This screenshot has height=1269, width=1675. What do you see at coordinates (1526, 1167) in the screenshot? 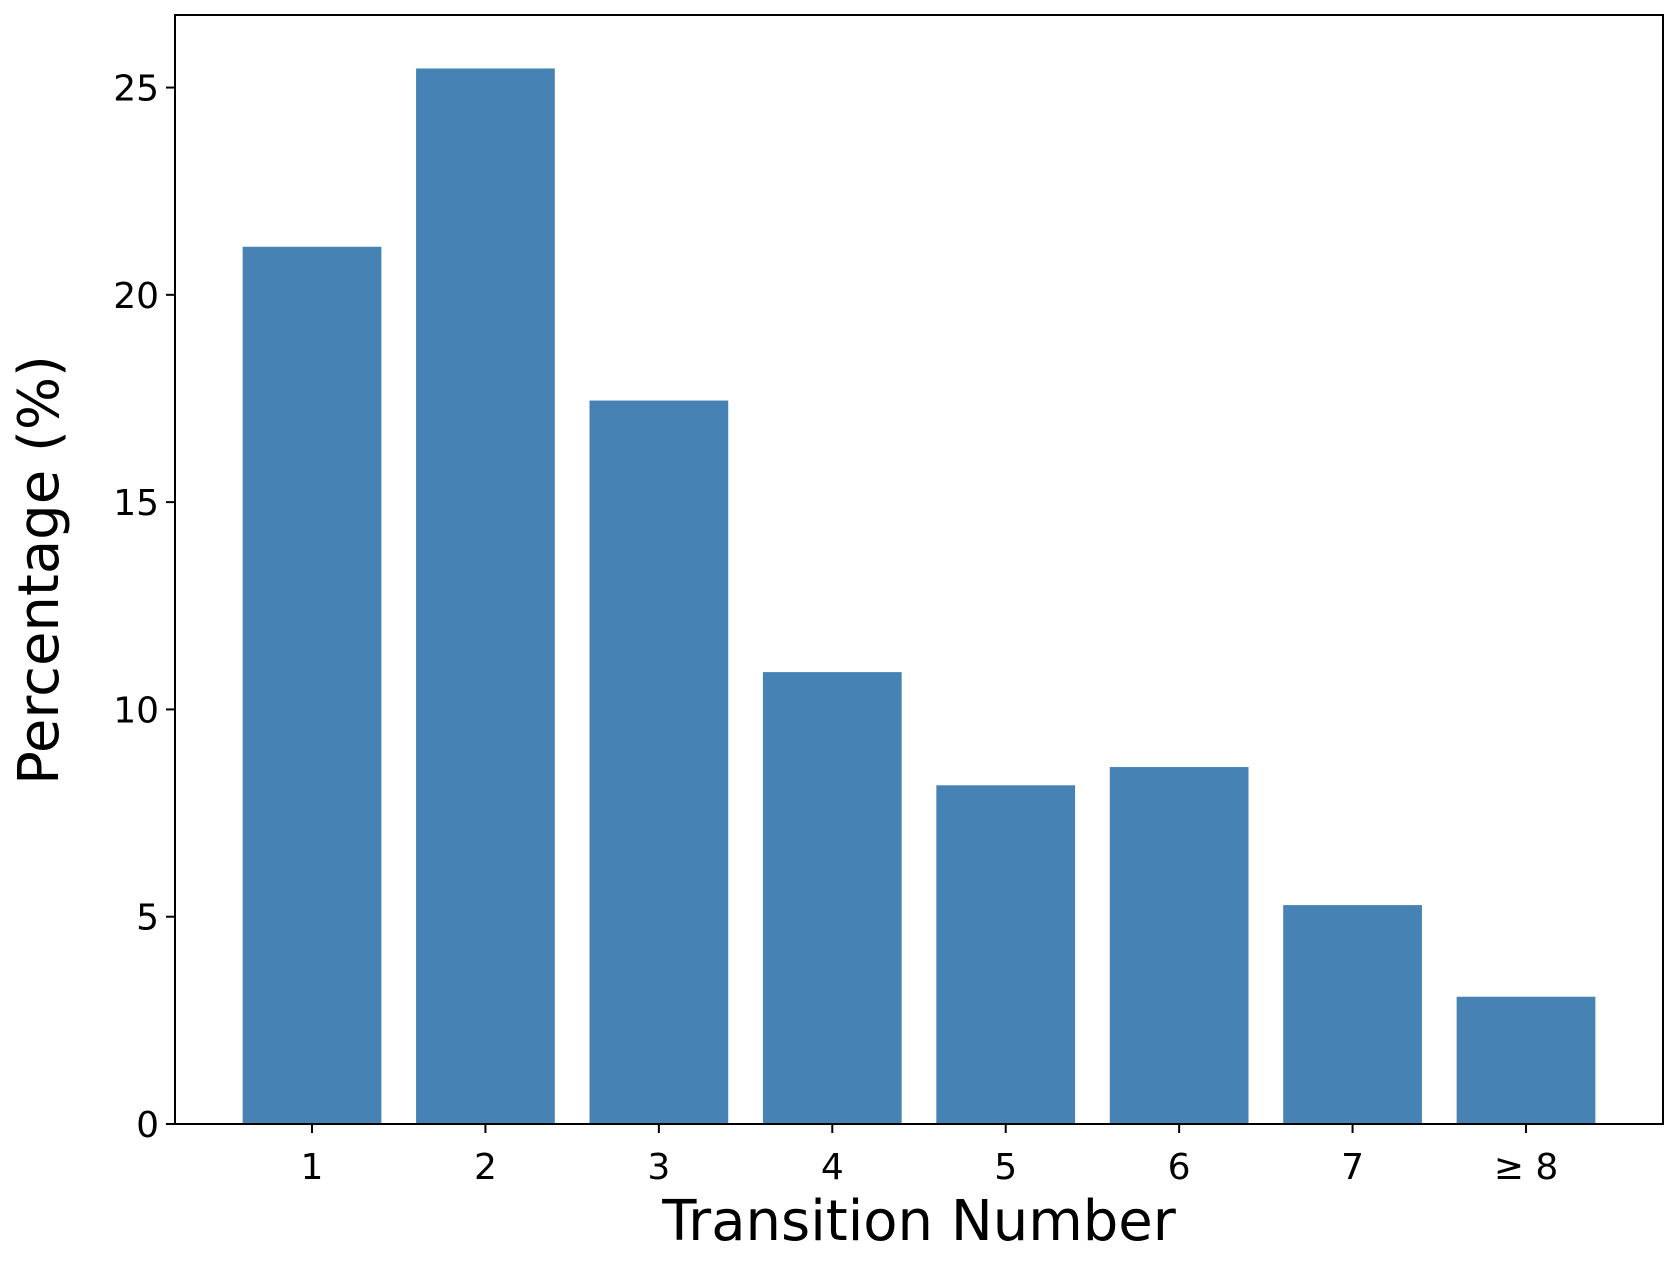
I see `x-tick-label: ≥ 8` at bounding box center [1526, 1167].